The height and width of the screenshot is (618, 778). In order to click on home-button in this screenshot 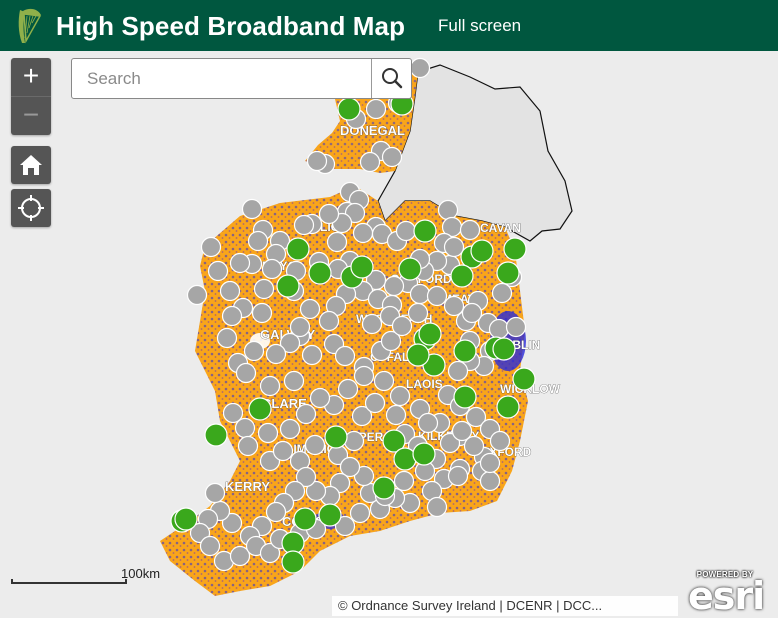, I will do `click(31, 165)`.